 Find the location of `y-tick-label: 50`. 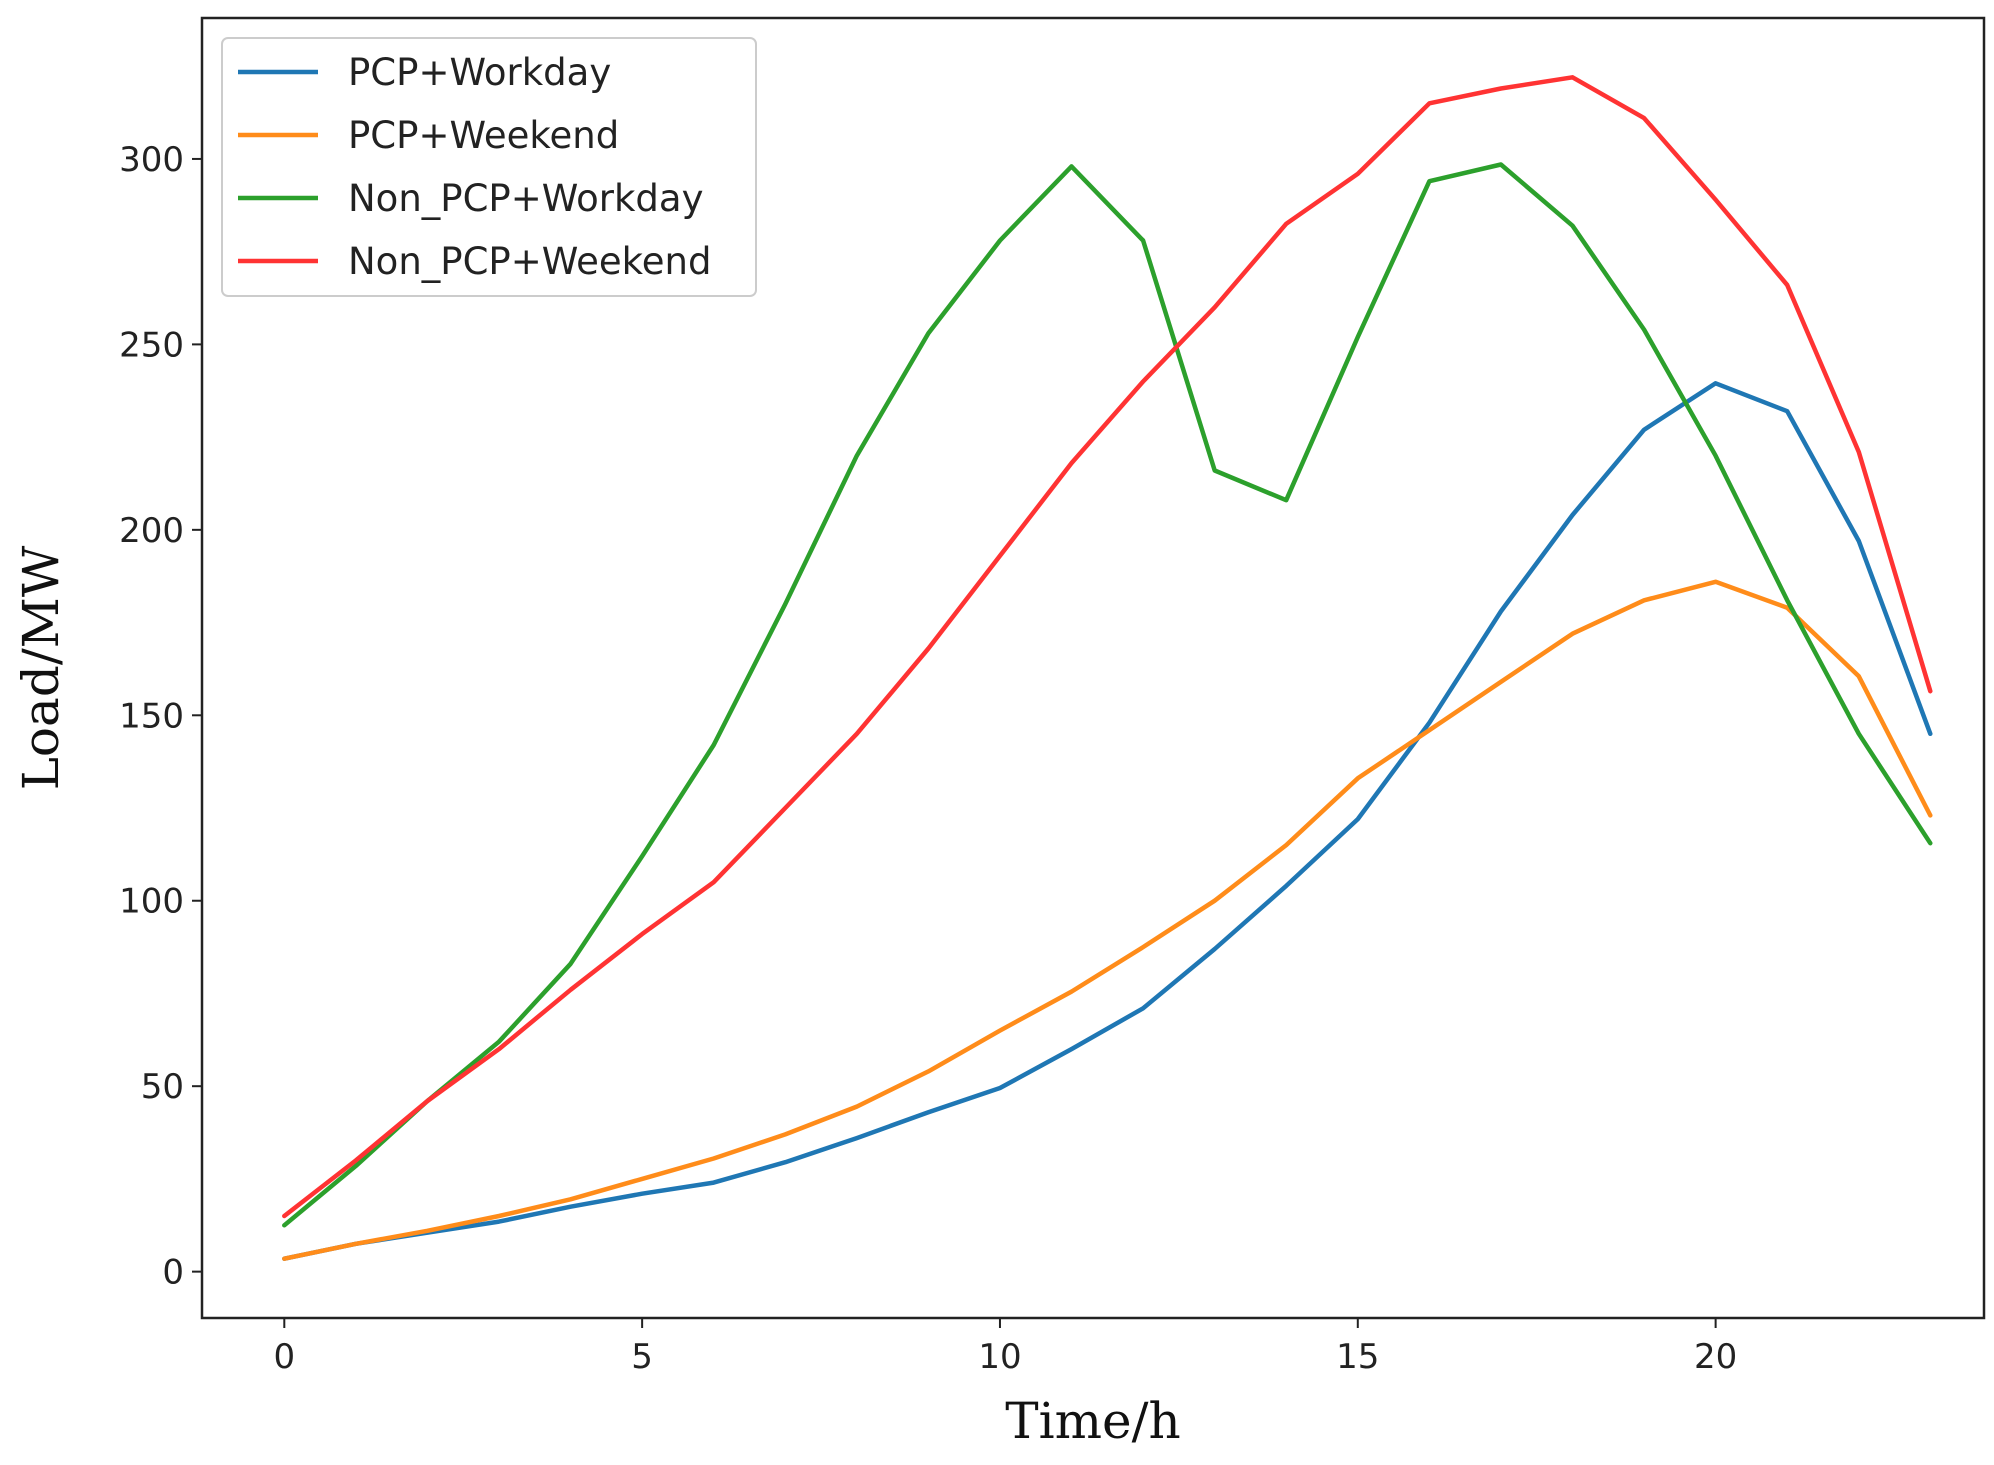

y-tick-label: 50 is located at coordinates (162, 1087).